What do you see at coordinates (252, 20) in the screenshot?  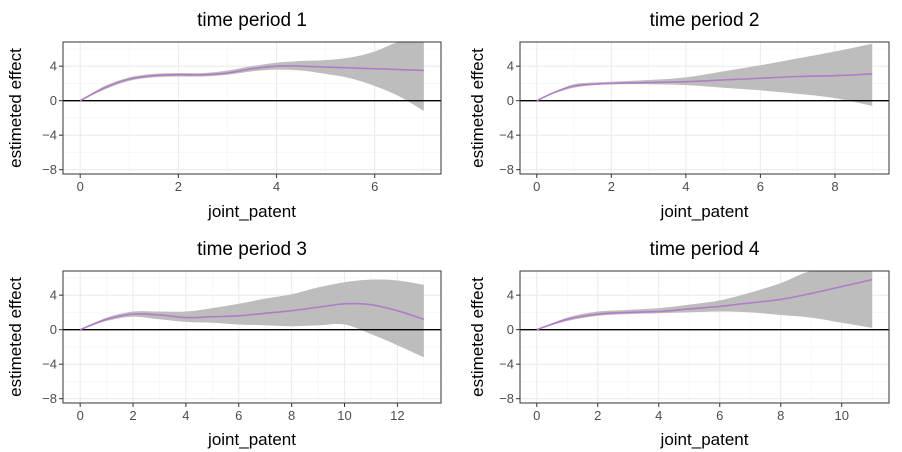 I see `panel-title: time period 1` at bounding box center [252, 20].